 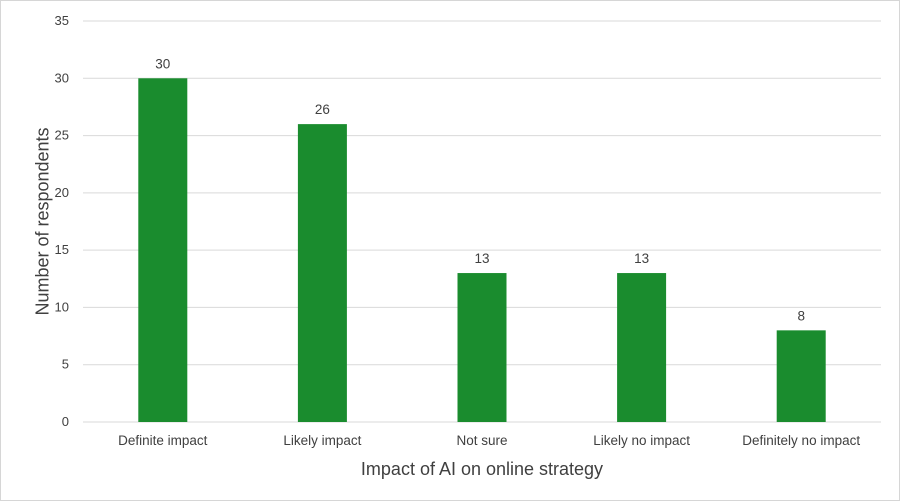 I want to click on y-axis-title: Number of respondents, so click(x=42, y=221).